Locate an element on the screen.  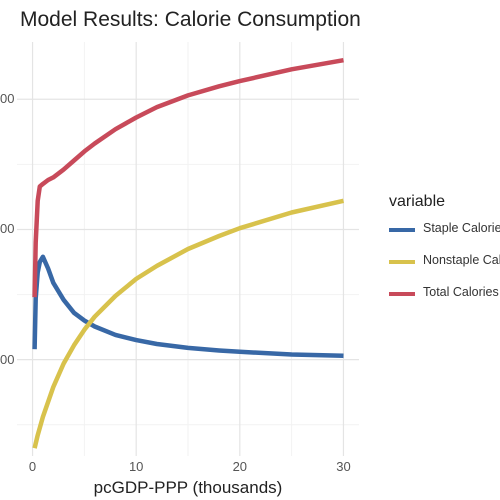
legend-label-total: Total Calories is located at coordinates (461, 292).